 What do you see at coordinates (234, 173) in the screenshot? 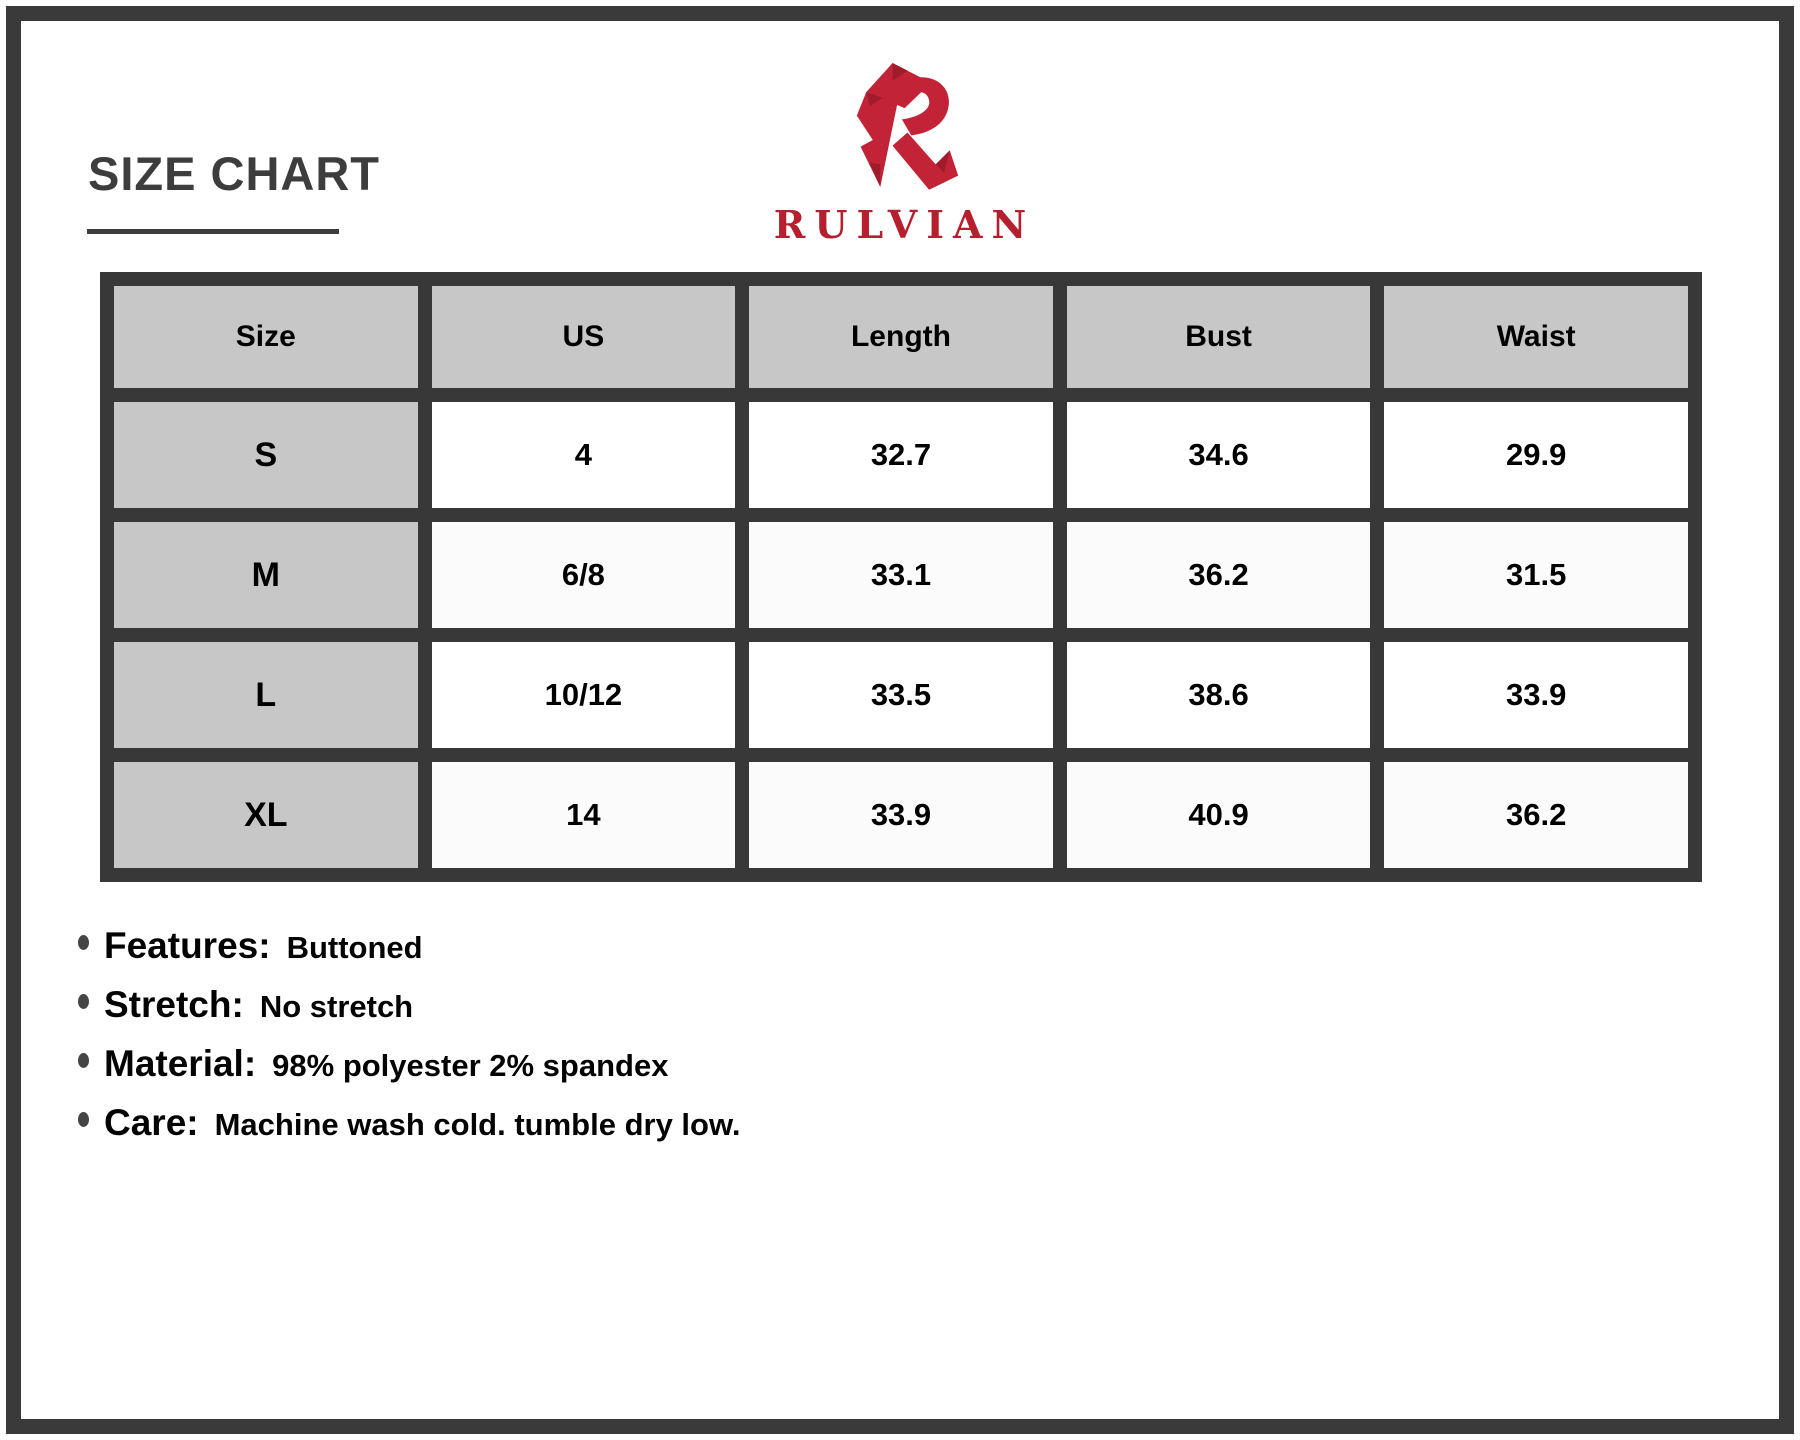
I see `page-title: SIZE CHART` at bounding box center [234, 173].